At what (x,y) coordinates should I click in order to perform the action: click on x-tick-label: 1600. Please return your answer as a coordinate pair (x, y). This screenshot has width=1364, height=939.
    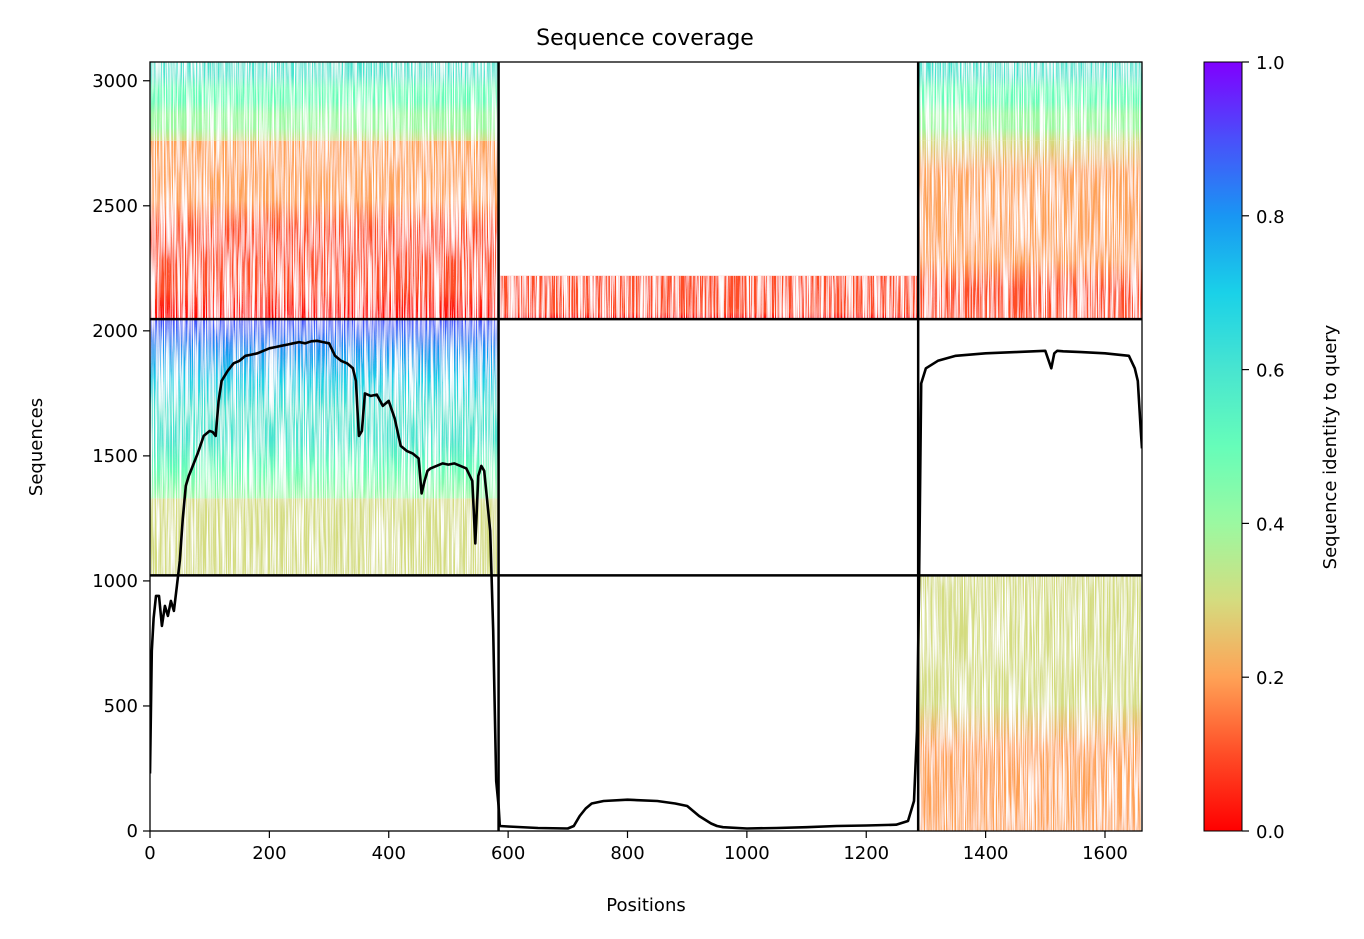
    Looking at the image, I should click on (1105, 853).